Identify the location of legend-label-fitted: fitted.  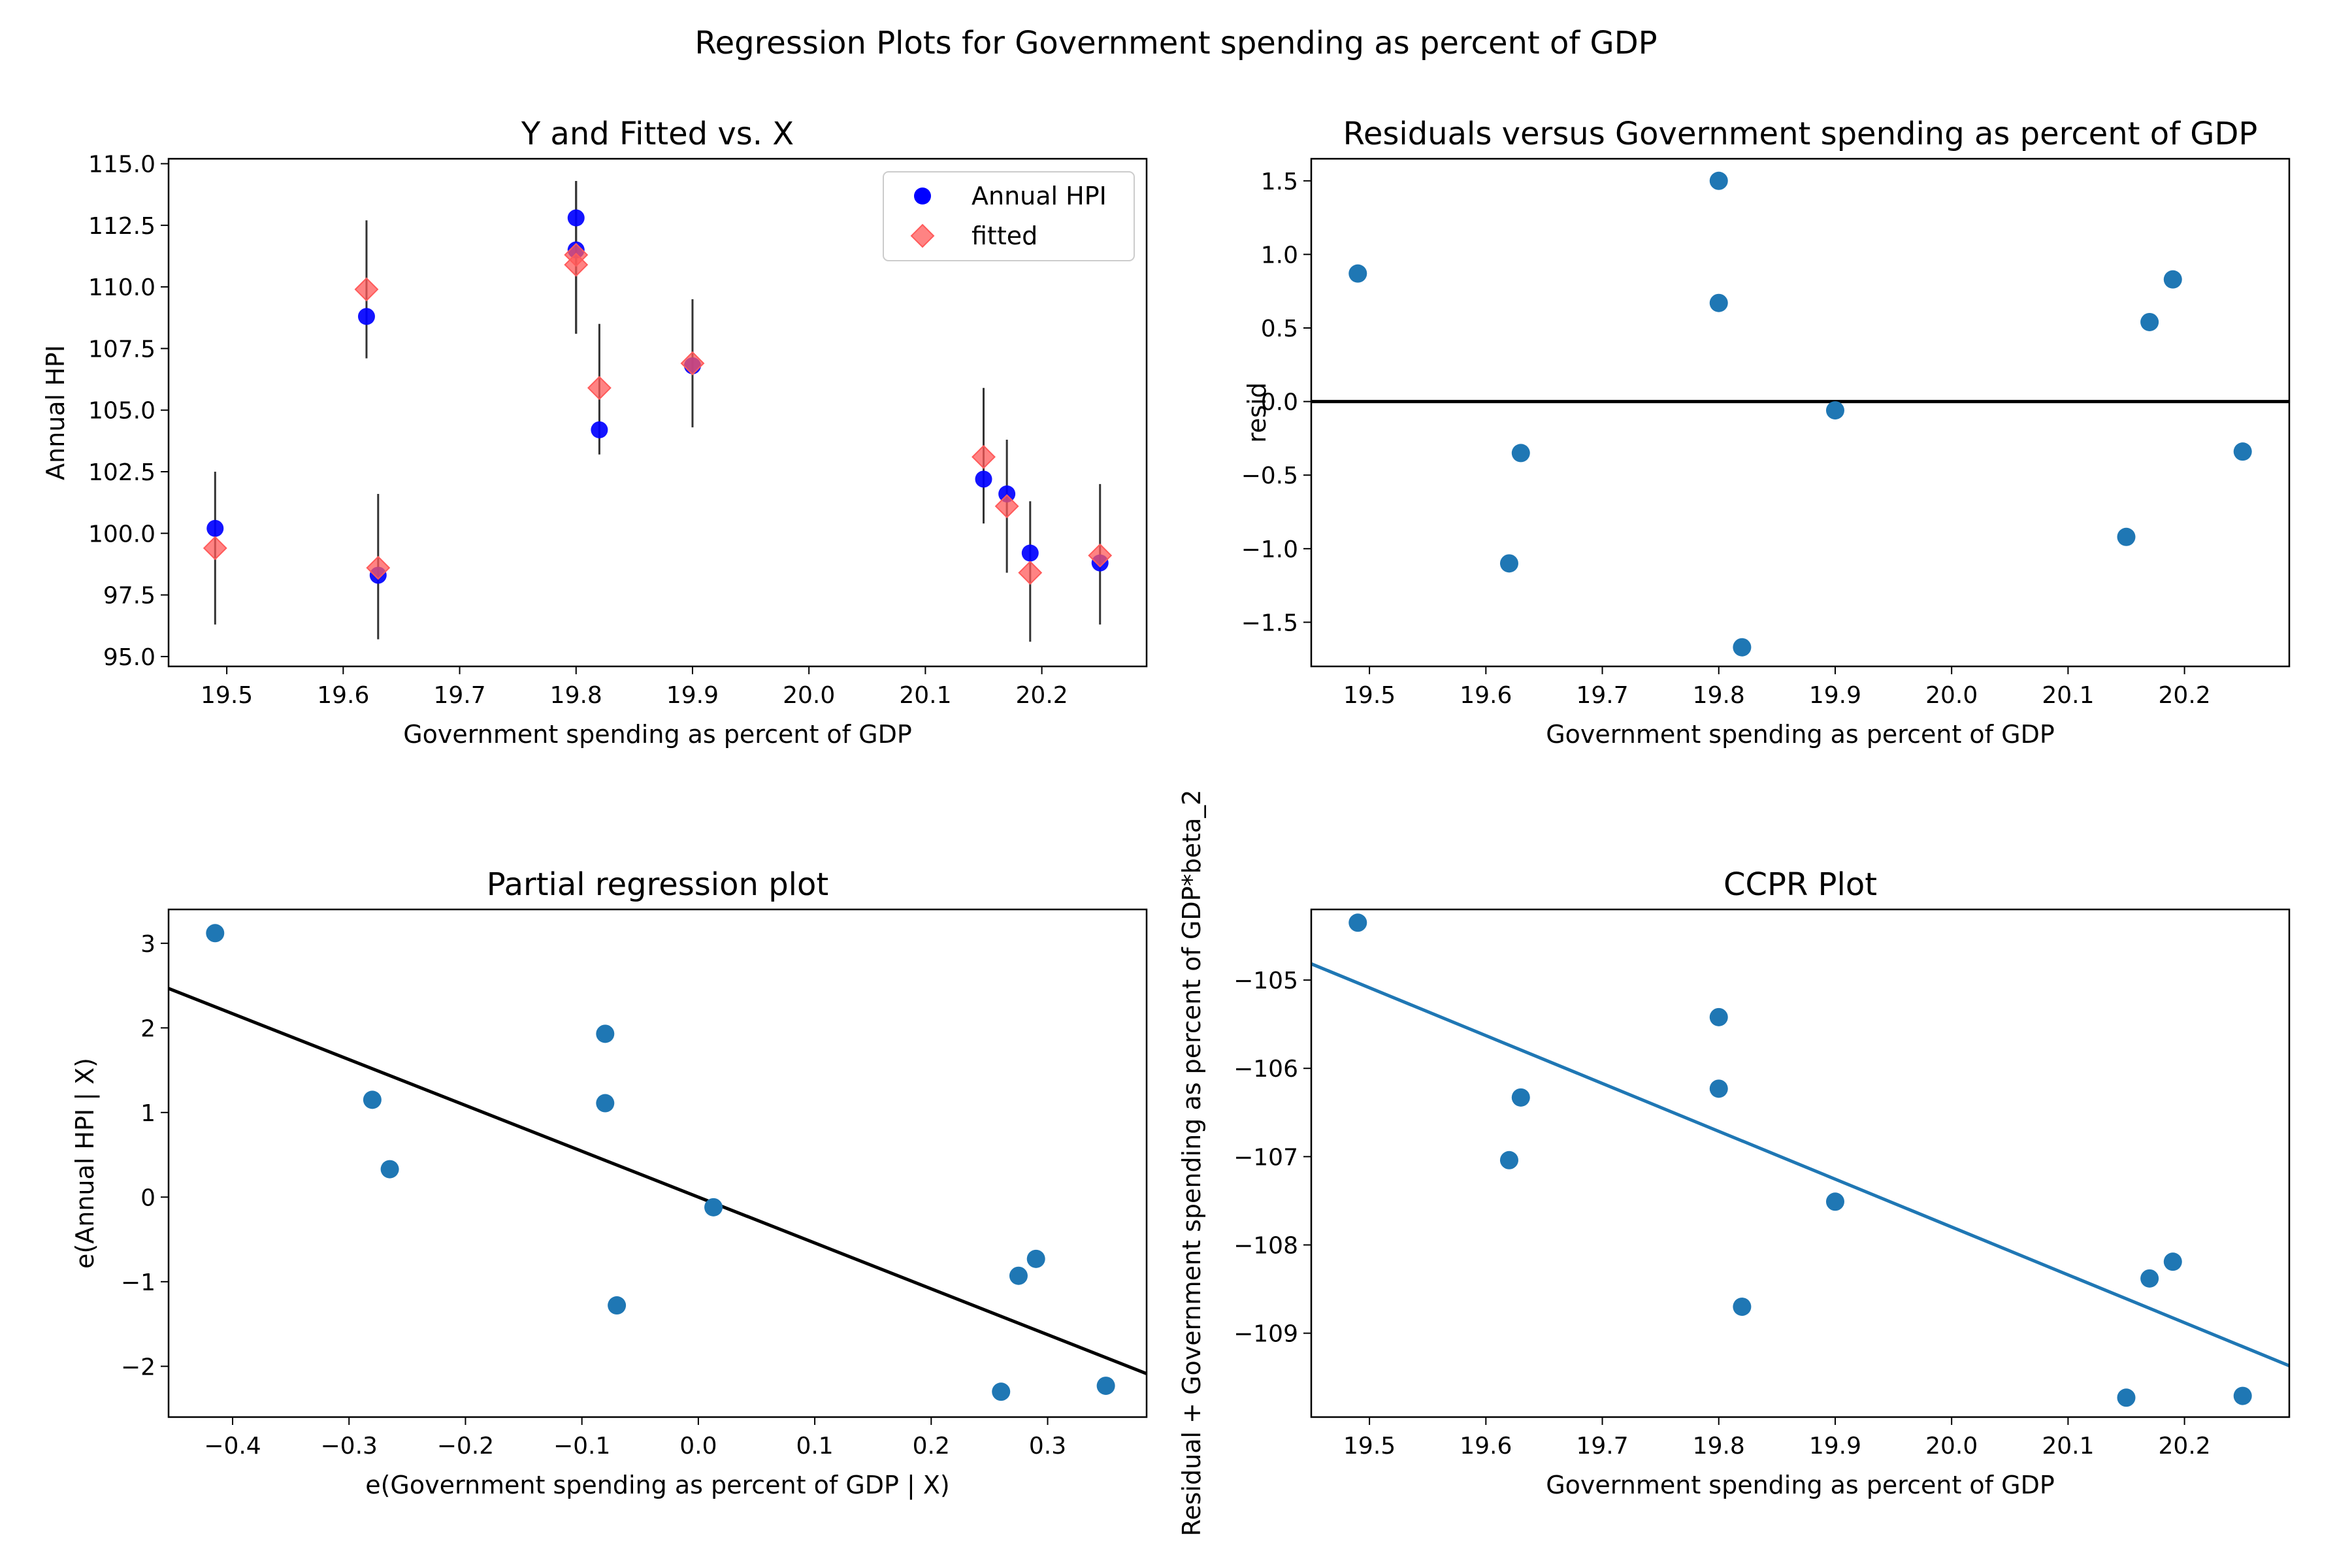
(1004, 235).